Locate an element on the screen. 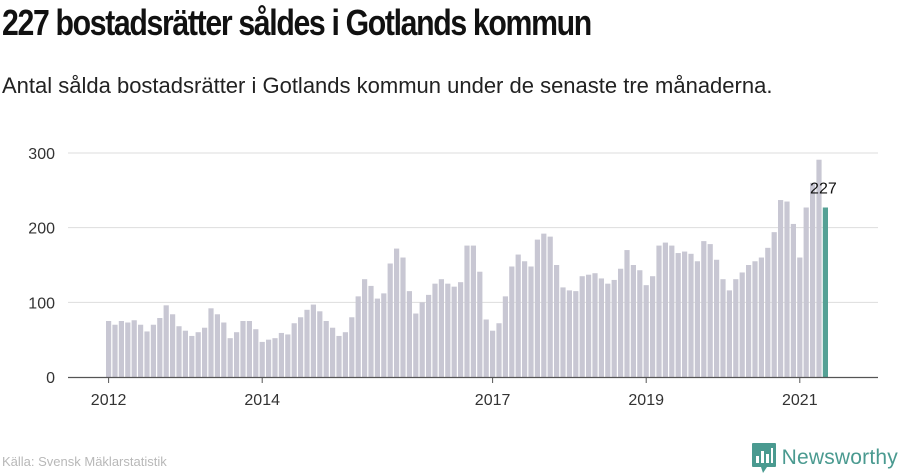 The width and height of the screenshot is (900, 474). source-note: Källa: Svensk Mäklarstatistik is located at coordinates (84, 461).